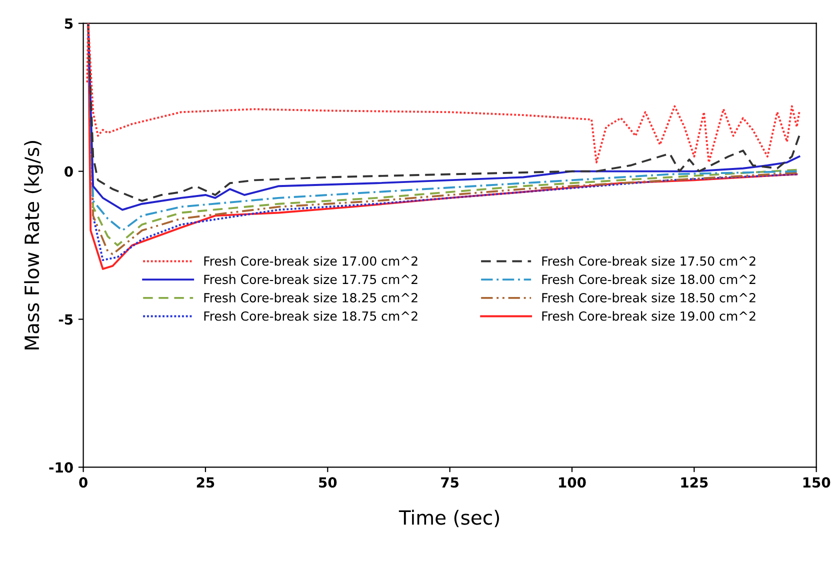 The width and height of the screenshot is (833, 584). What do you see at coordinates (450, 482) in the screenshot?
I see `x-tick-label: 75` at bounding box center [450, 482].